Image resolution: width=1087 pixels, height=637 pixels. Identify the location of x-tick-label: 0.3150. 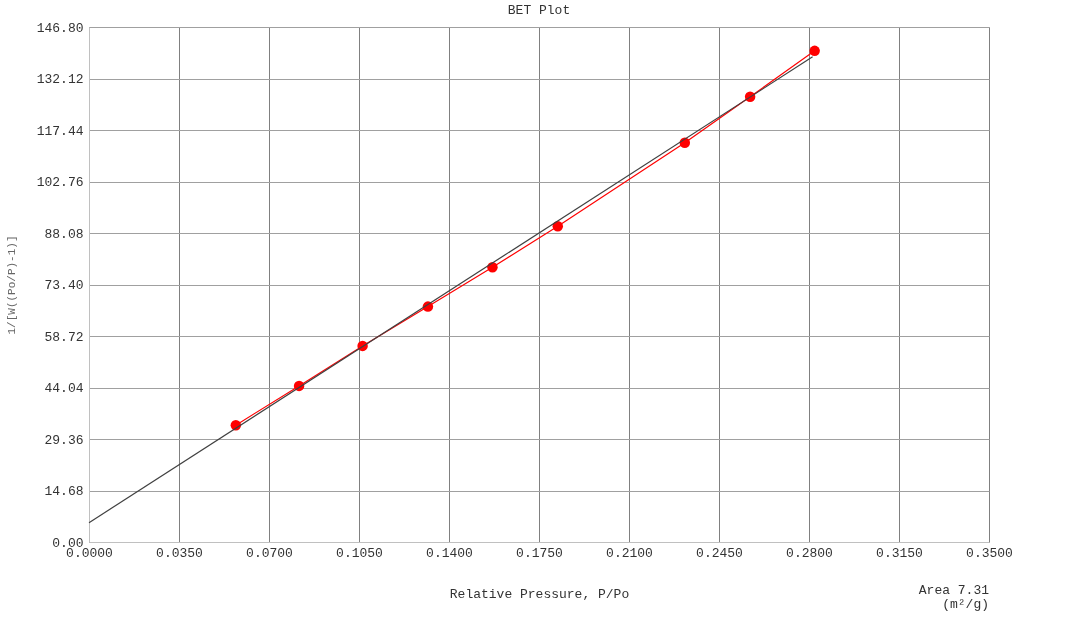
(899, 553).